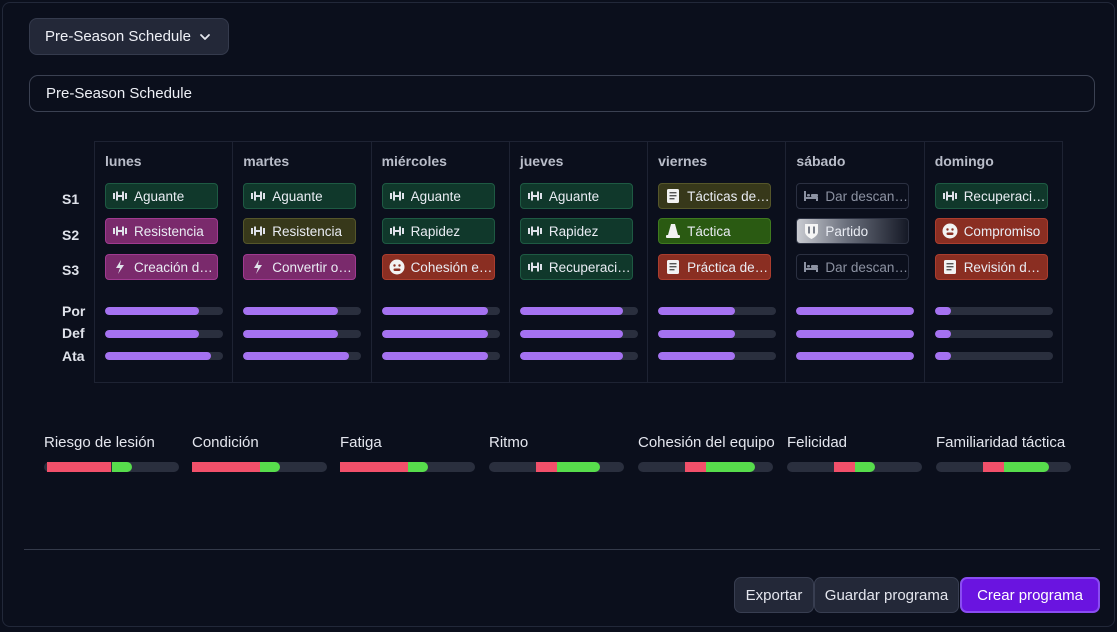 Image resolution: width=1117 pixels, height=632 pixels. What do you see at coordinates (205, 37) in the screenshot?
I see `chevron-down-icon` at bounding box center [205, 37].